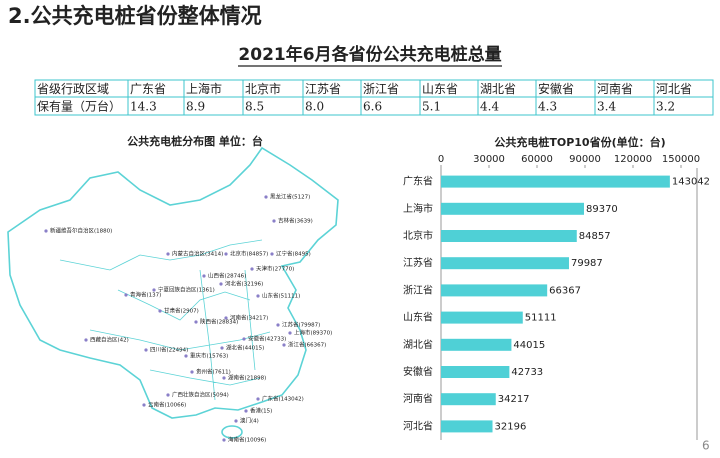 The width and height of the screenshot is (720, 458). Describe the element at coordinates (489, 159) in the screenshot. I see `x-tick-label: 30000` at that location.